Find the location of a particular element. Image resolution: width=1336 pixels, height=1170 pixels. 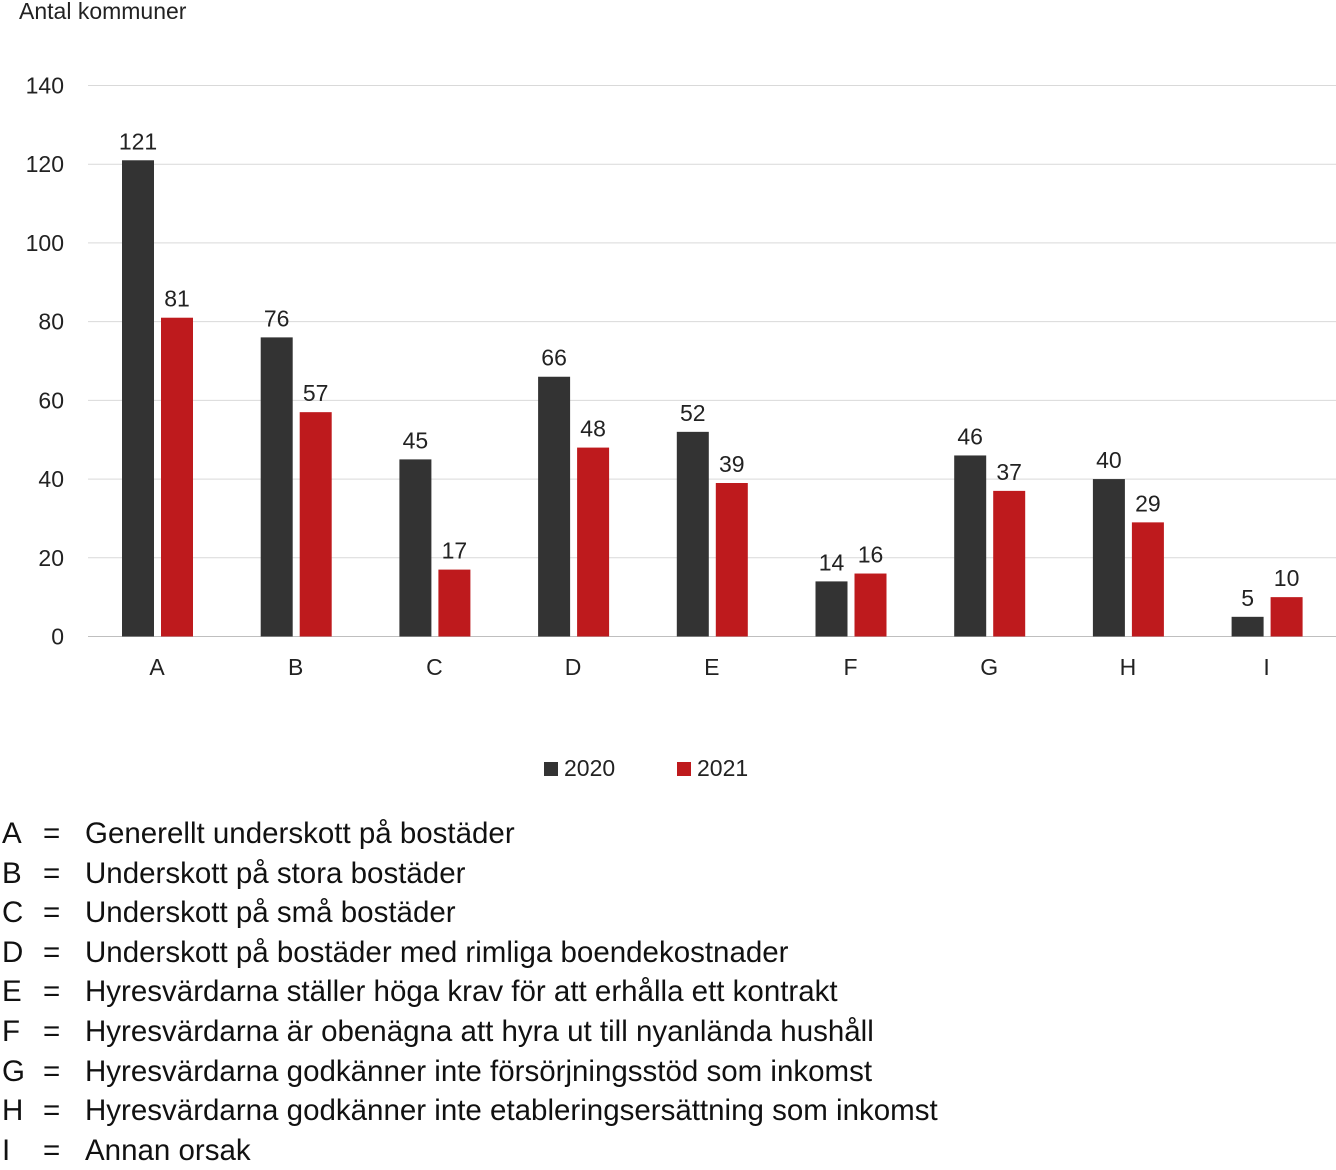

key-row-i: I = Annan orsak is located at coordinates (668, 1150).